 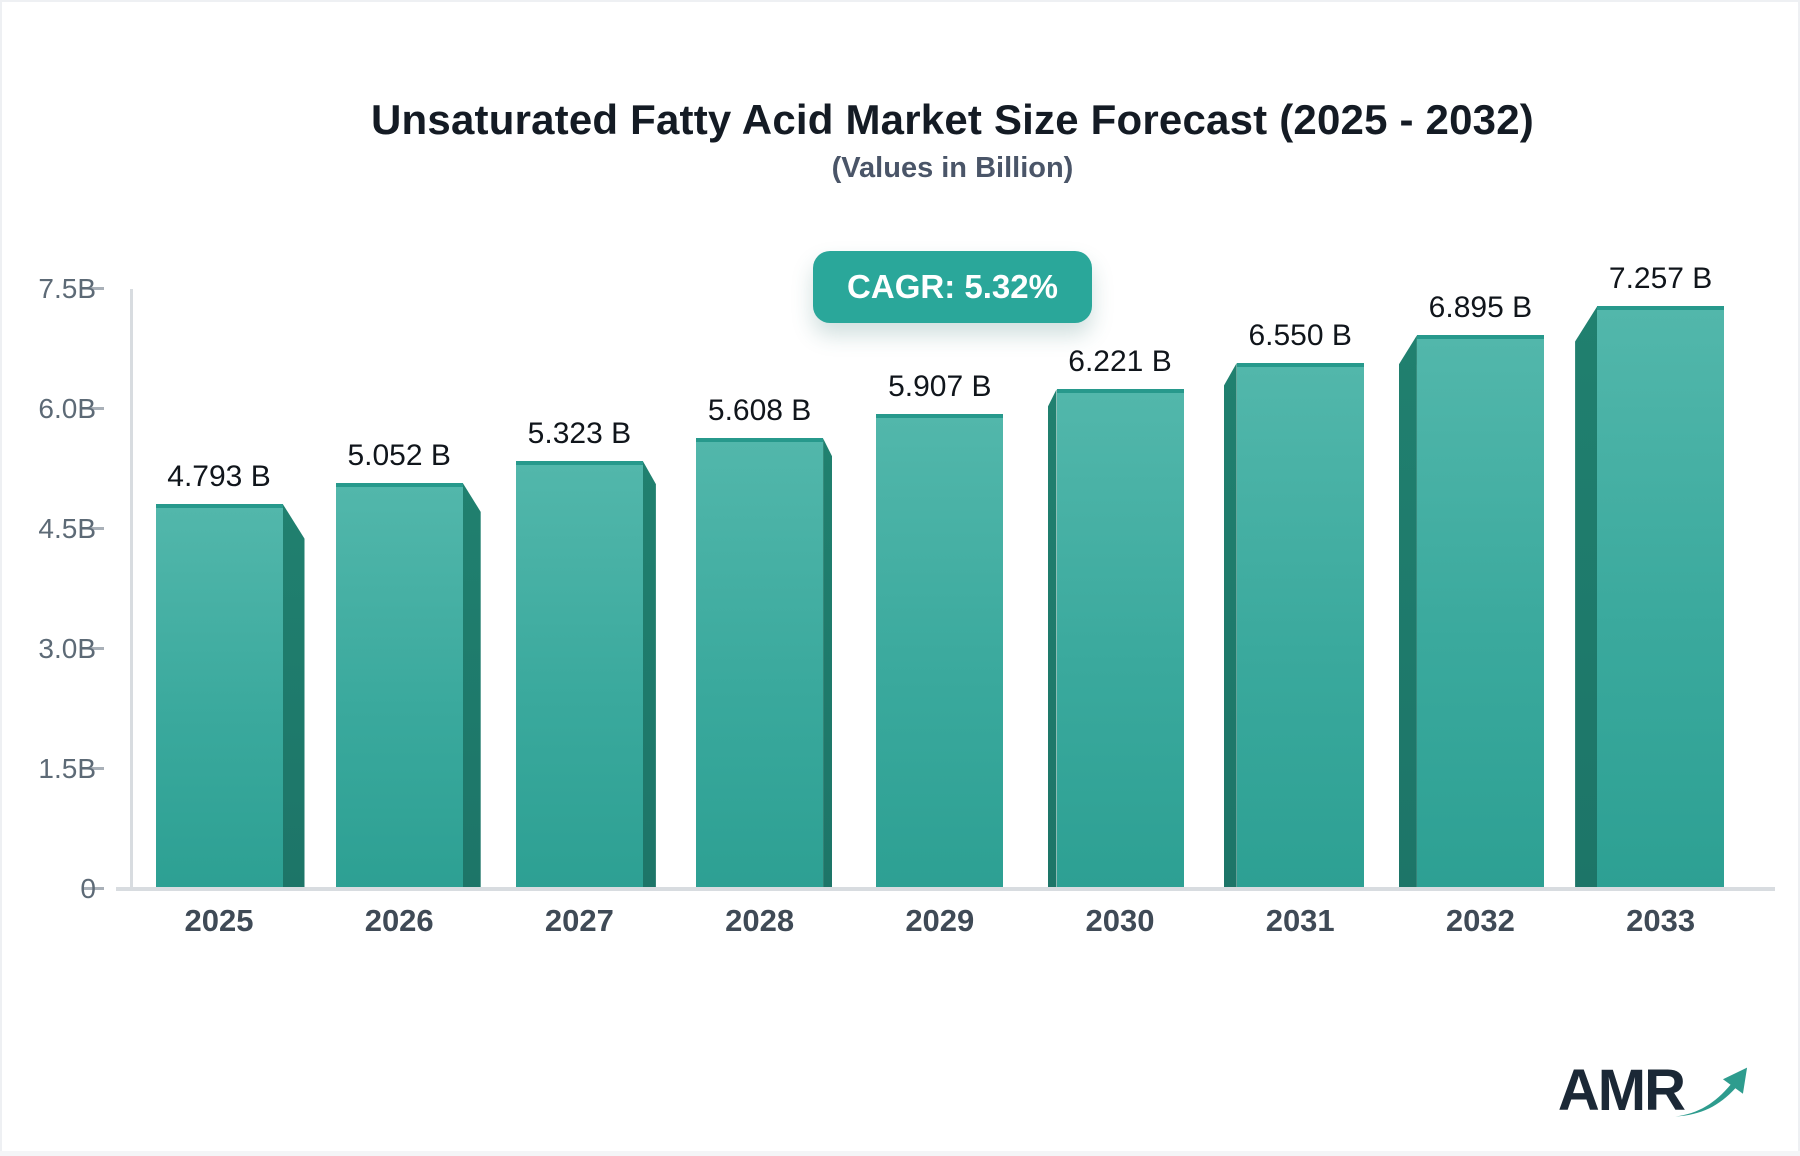 I want to click on x-axis-label: 2026, so click(x=399, y=920).